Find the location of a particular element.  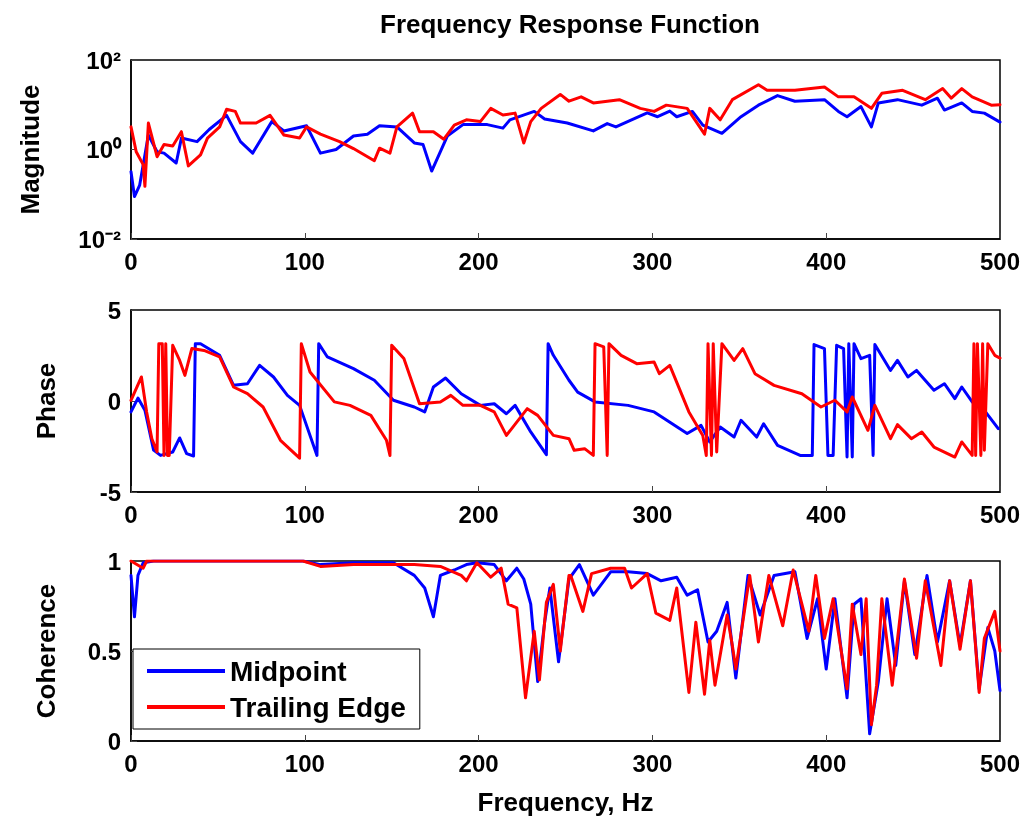

y-tick-label: 10⁻² is located at coordinates (100, 239).